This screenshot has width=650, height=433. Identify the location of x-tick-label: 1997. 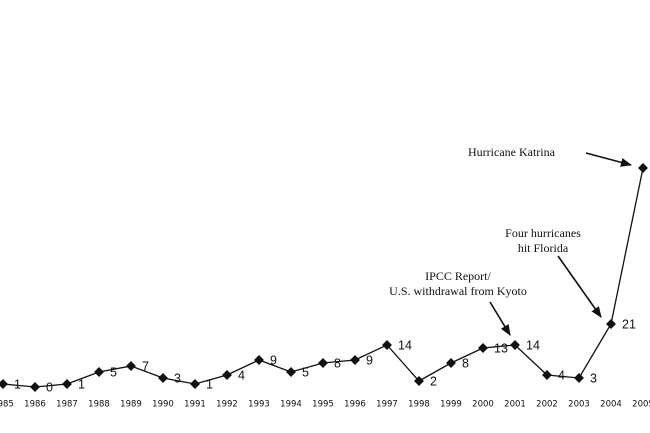
(387, 405).